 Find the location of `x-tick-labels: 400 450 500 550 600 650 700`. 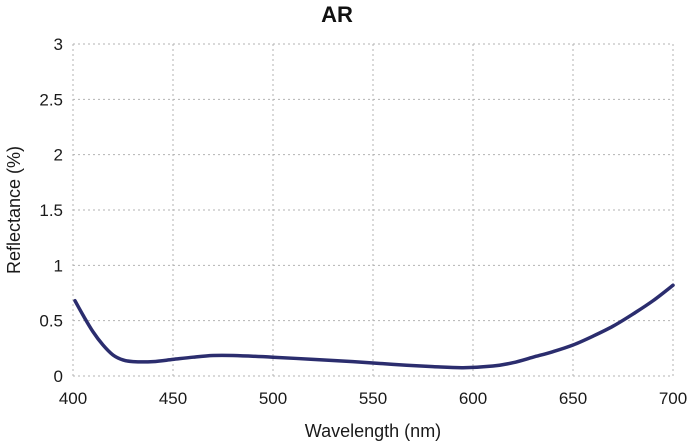

x-tick-labels: 400 450 500 550 600 650 700 is located at coordinates (373, 398).